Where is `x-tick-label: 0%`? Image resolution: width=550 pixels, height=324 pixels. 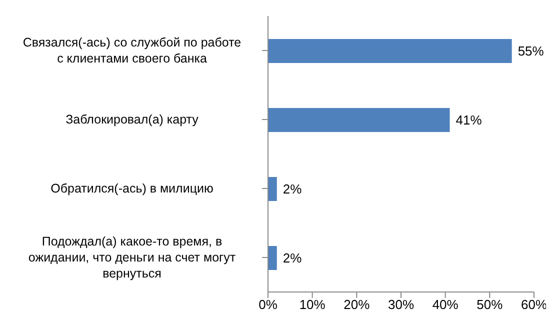 x-tick-label: 0% is located at coordinates (268, 304).